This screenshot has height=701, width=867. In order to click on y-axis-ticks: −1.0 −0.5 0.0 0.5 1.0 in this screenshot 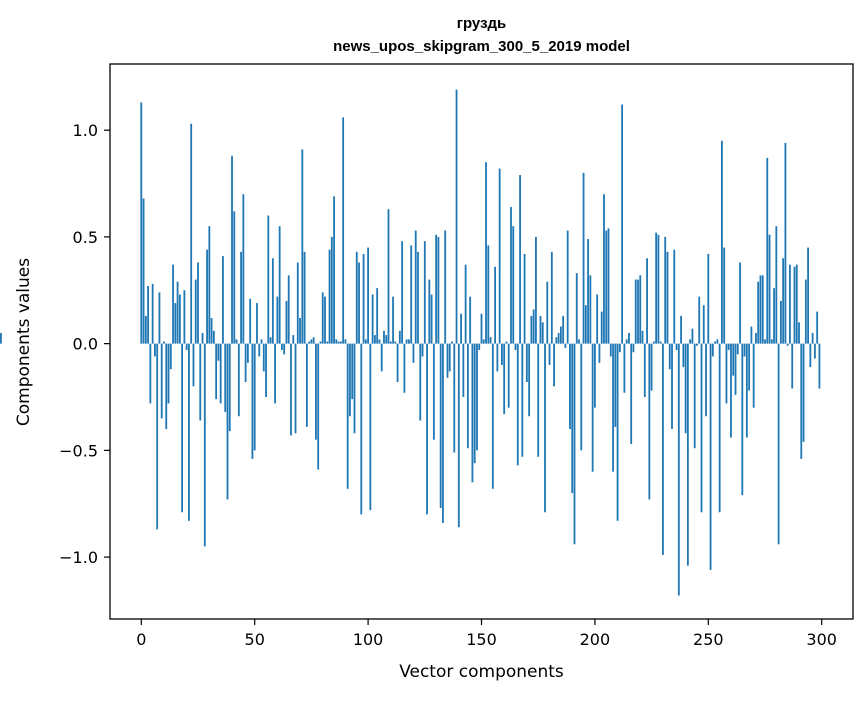, I will do `click(84, 344)`.